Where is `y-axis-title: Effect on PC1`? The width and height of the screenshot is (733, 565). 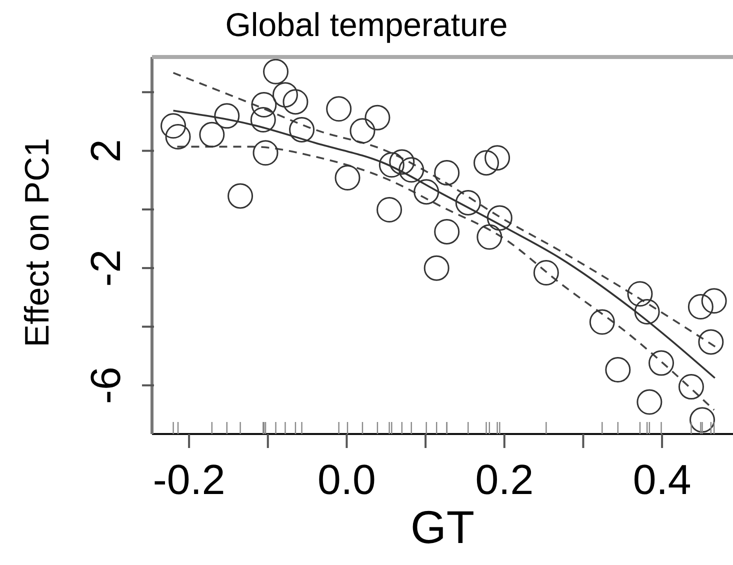
y-axis-title: Effect on PC1 is located at coordinates (38, 243).